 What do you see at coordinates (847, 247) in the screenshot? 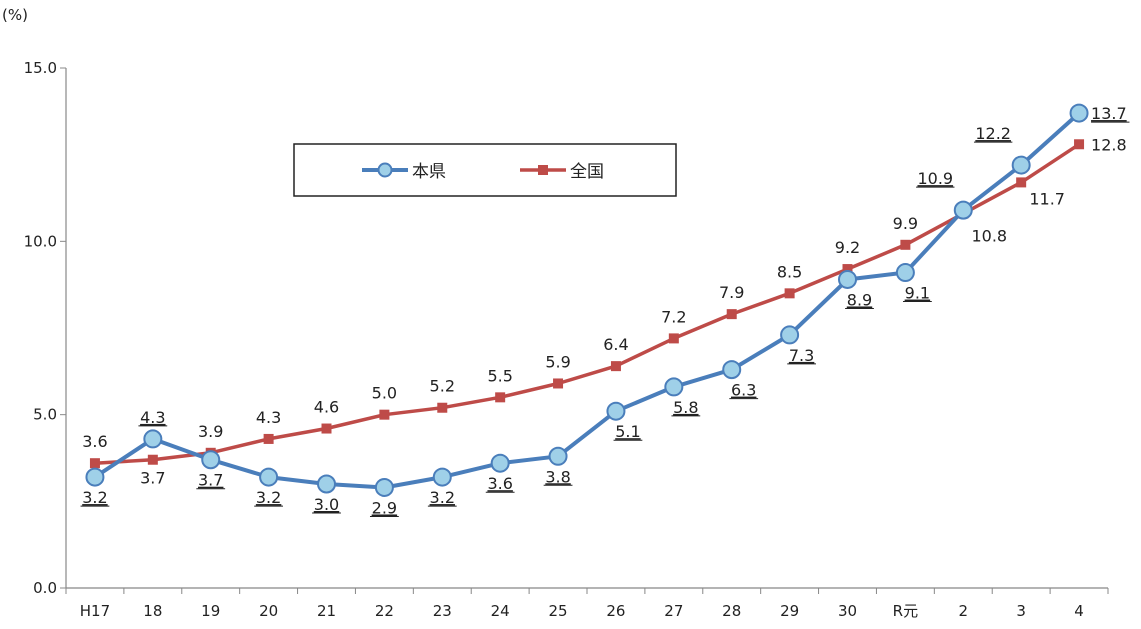
I see `data-label-national: 9.2` at bounding box center [847, 247].